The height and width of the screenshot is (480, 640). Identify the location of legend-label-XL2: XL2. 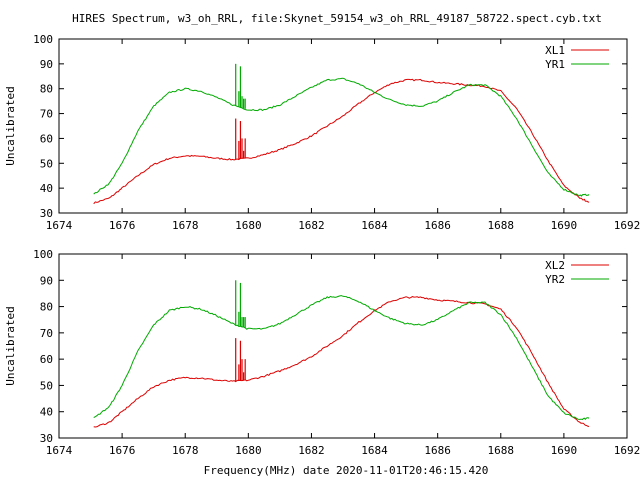
(555, 265).